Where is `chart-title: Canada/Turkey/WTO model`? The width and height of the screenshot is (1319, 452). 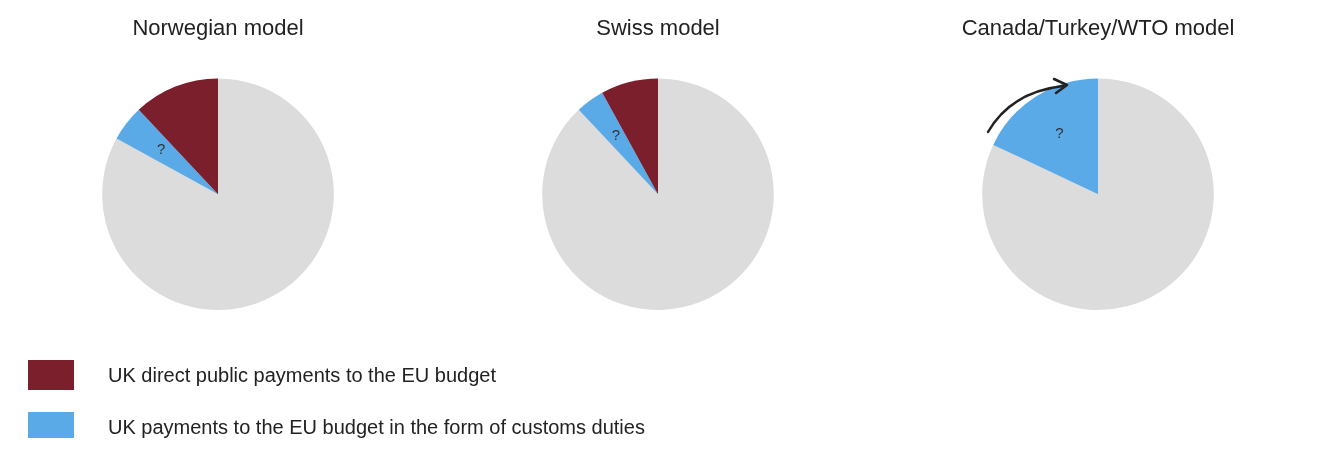
chart-title: Canada/Turkey/WTO model is located at coordinates (1098, 28).